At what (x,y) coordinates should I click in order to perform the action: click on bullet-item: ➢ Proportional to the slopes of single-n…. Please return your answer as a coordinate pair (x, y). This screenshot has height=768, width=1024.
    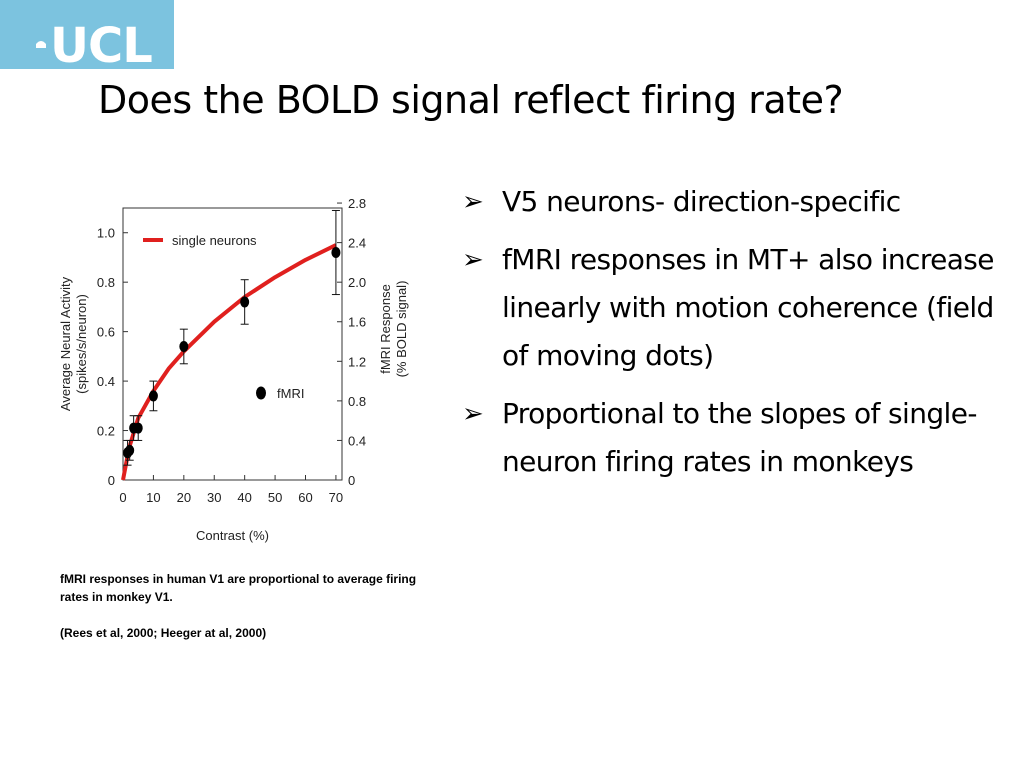
    Looking at the image, I should click on (732, 438).